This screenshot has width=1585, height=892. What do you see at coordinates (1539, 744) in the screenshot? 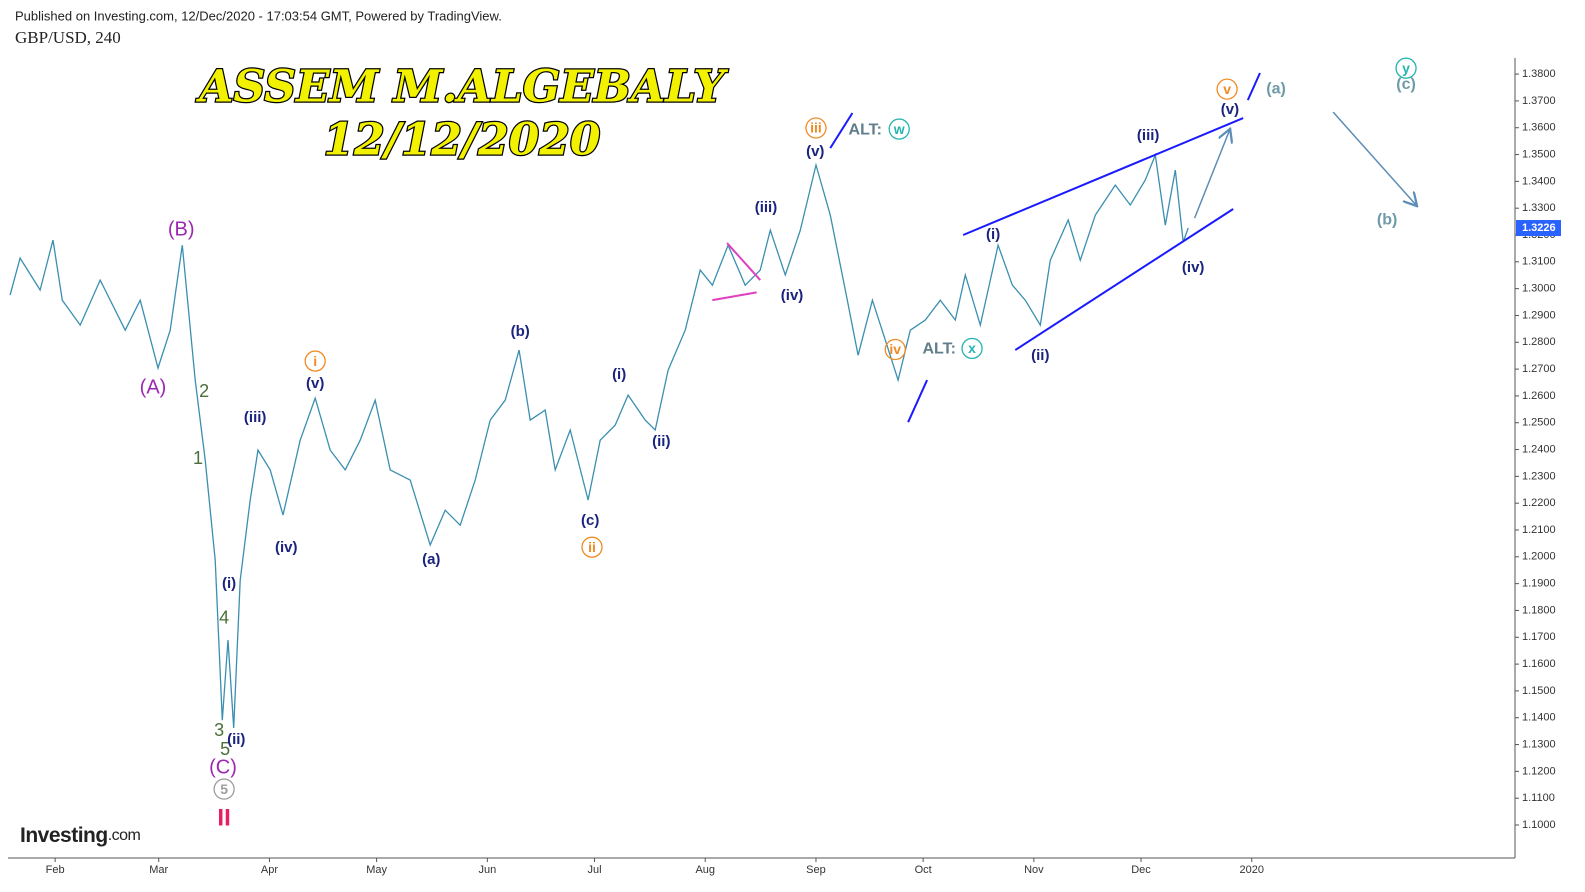
I see `y-tick-label: 1.1300` at bounding box center [1539, 744].